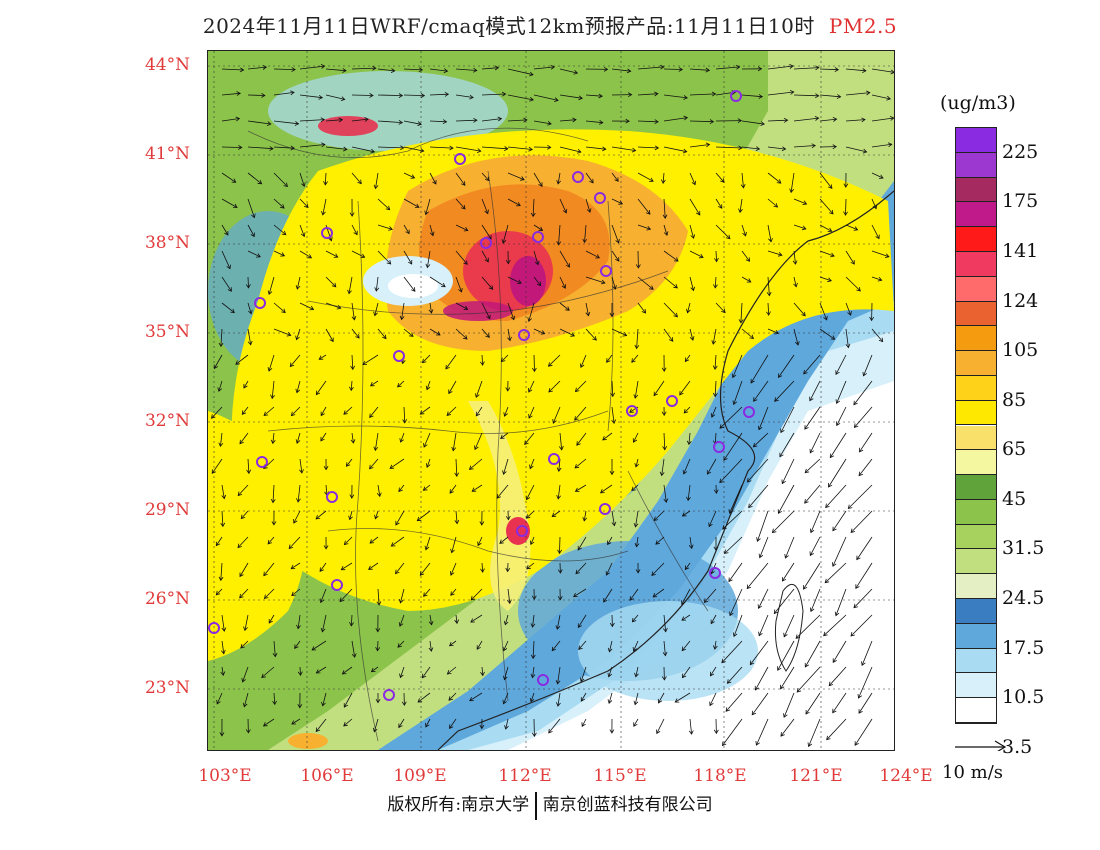 The image size is (1100, 850). I want to click on colorbar-label: 45, so click(1014, 498).